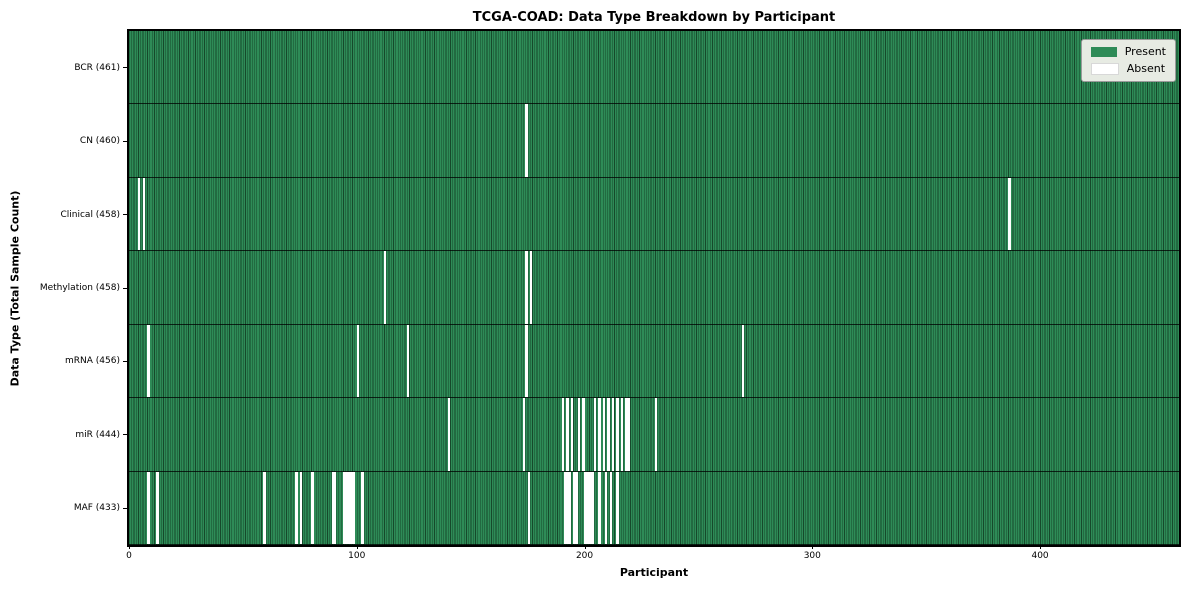 The width and height of the screenshot is (1200, 600). What do you see at coordinates (90, 214) in the screenshot?
I see `y-tick-label: Clinical (458)` at bounding box center [90, 214].